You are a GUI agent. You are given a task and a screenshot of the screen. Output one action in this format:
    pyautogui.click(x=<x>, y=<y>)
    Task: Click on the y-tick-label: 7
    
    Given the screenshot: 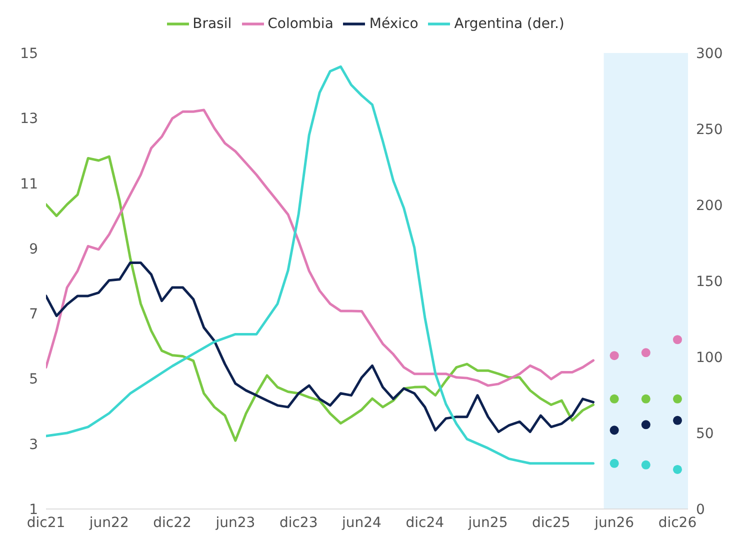 What is the action you would take?
    pyautogui.click(x=33, y=314)
    